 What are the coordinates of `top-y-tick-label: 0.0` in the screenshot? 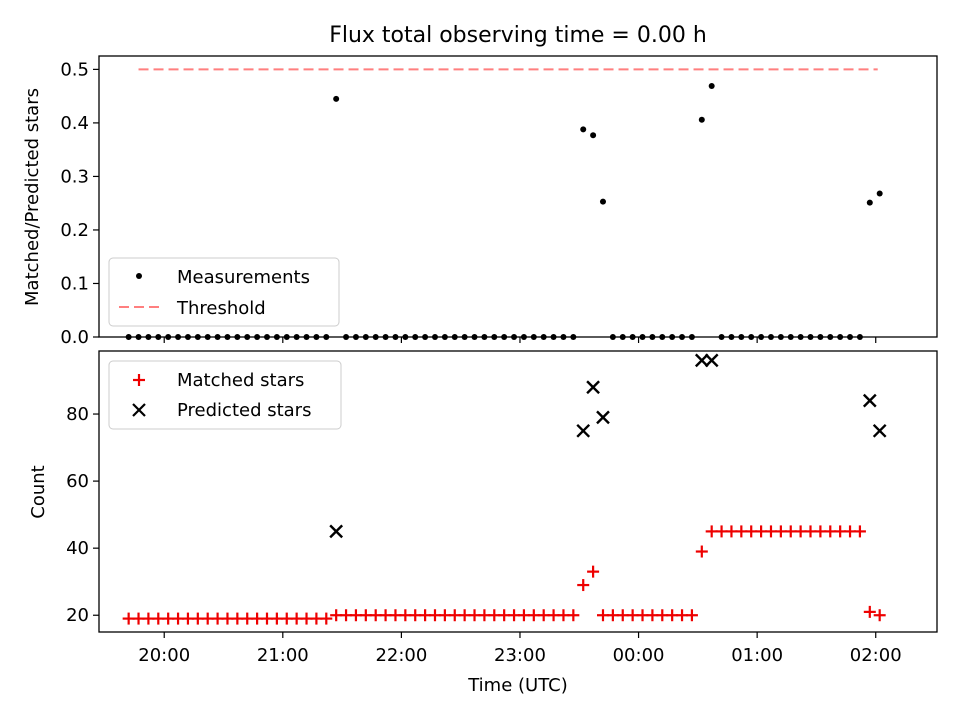 It's located at (74, 337).